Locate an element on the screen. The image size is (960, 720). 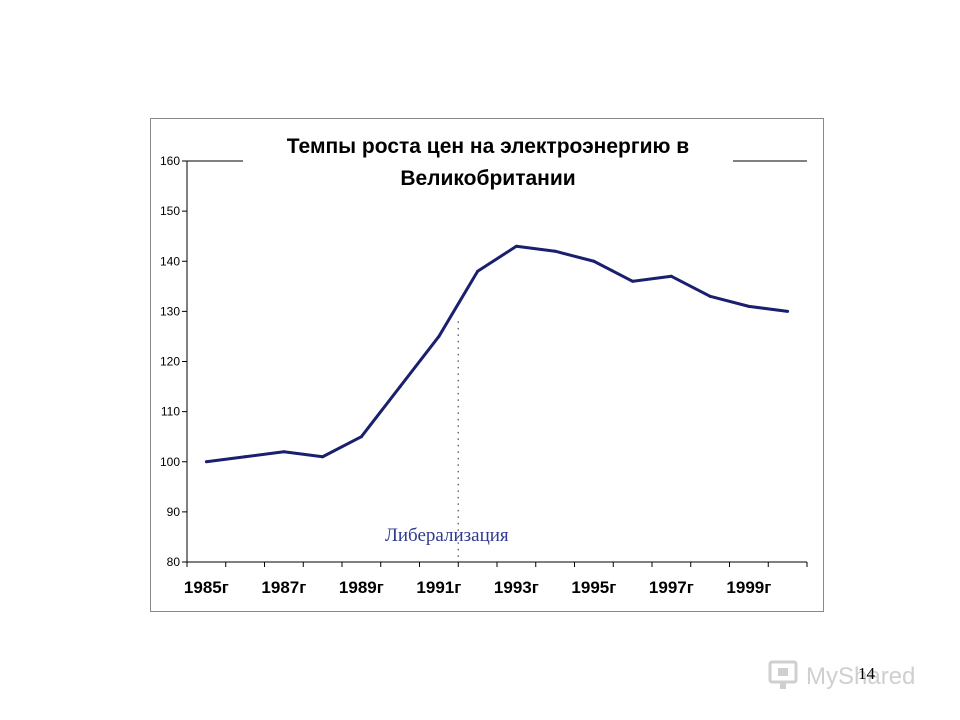
data-point-1994г is located at coordinates (555, 251).